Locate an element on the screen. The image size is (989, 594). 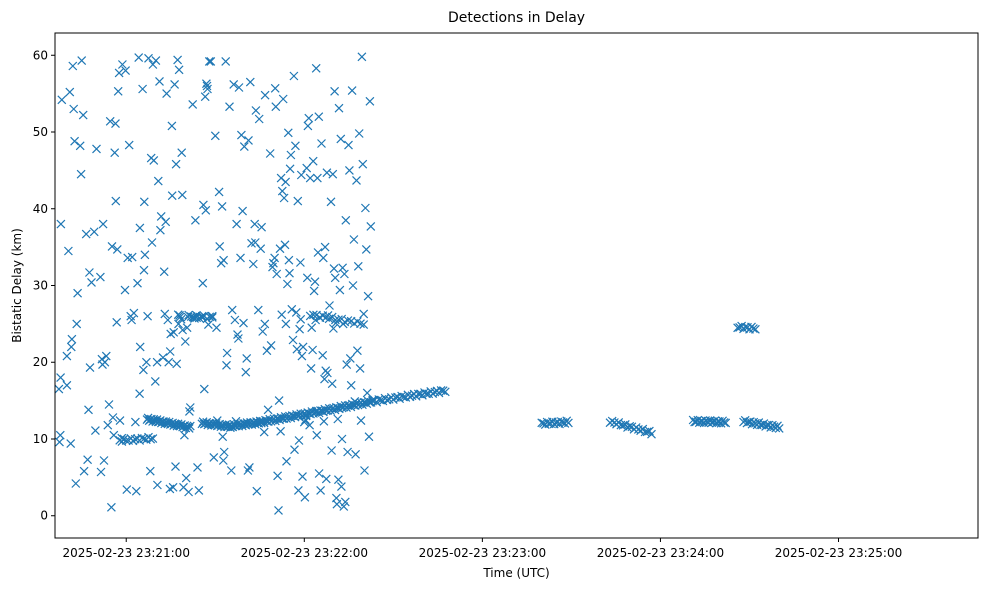
y-tick-label: 60 is located at coordinates (40, 55).